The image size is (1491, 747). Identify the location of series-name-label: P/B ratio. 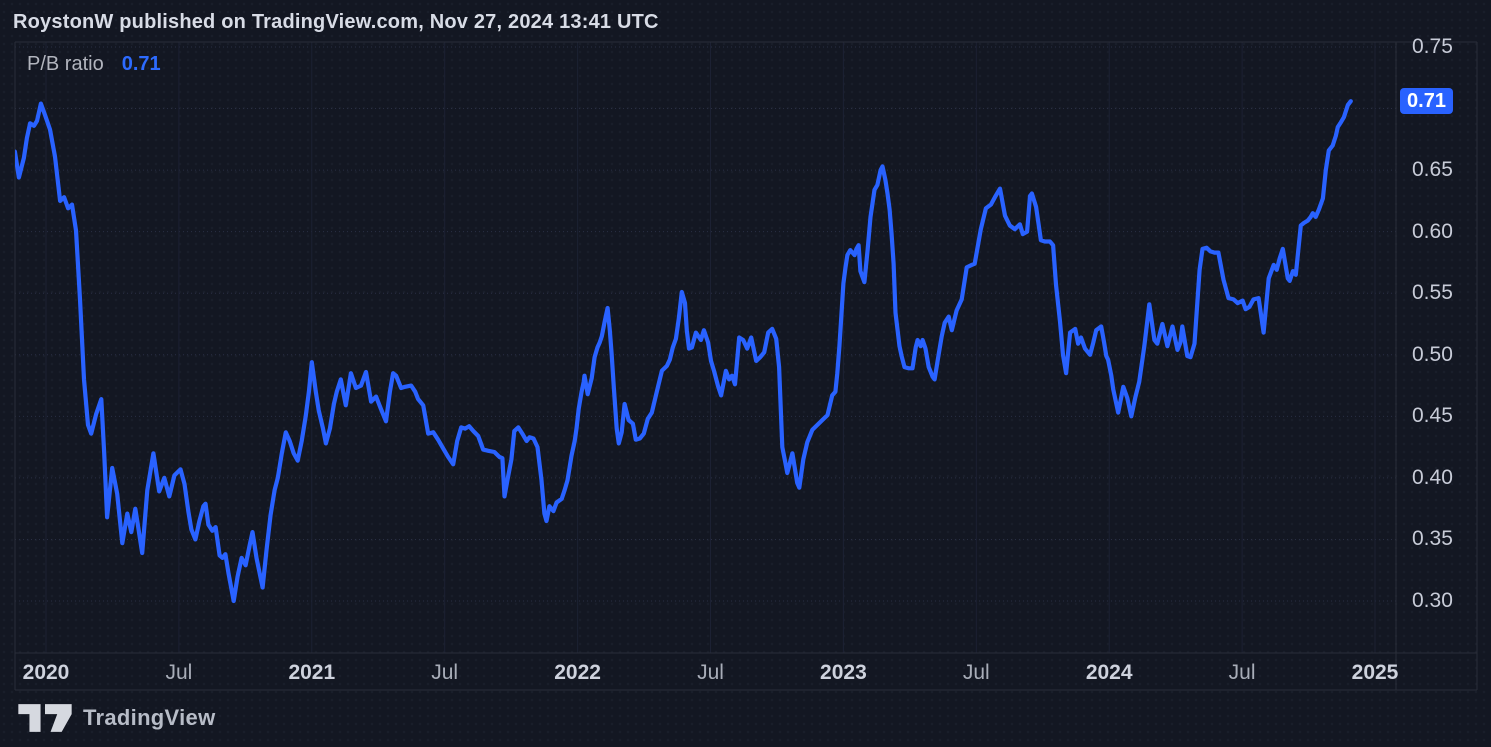
(65, 64).